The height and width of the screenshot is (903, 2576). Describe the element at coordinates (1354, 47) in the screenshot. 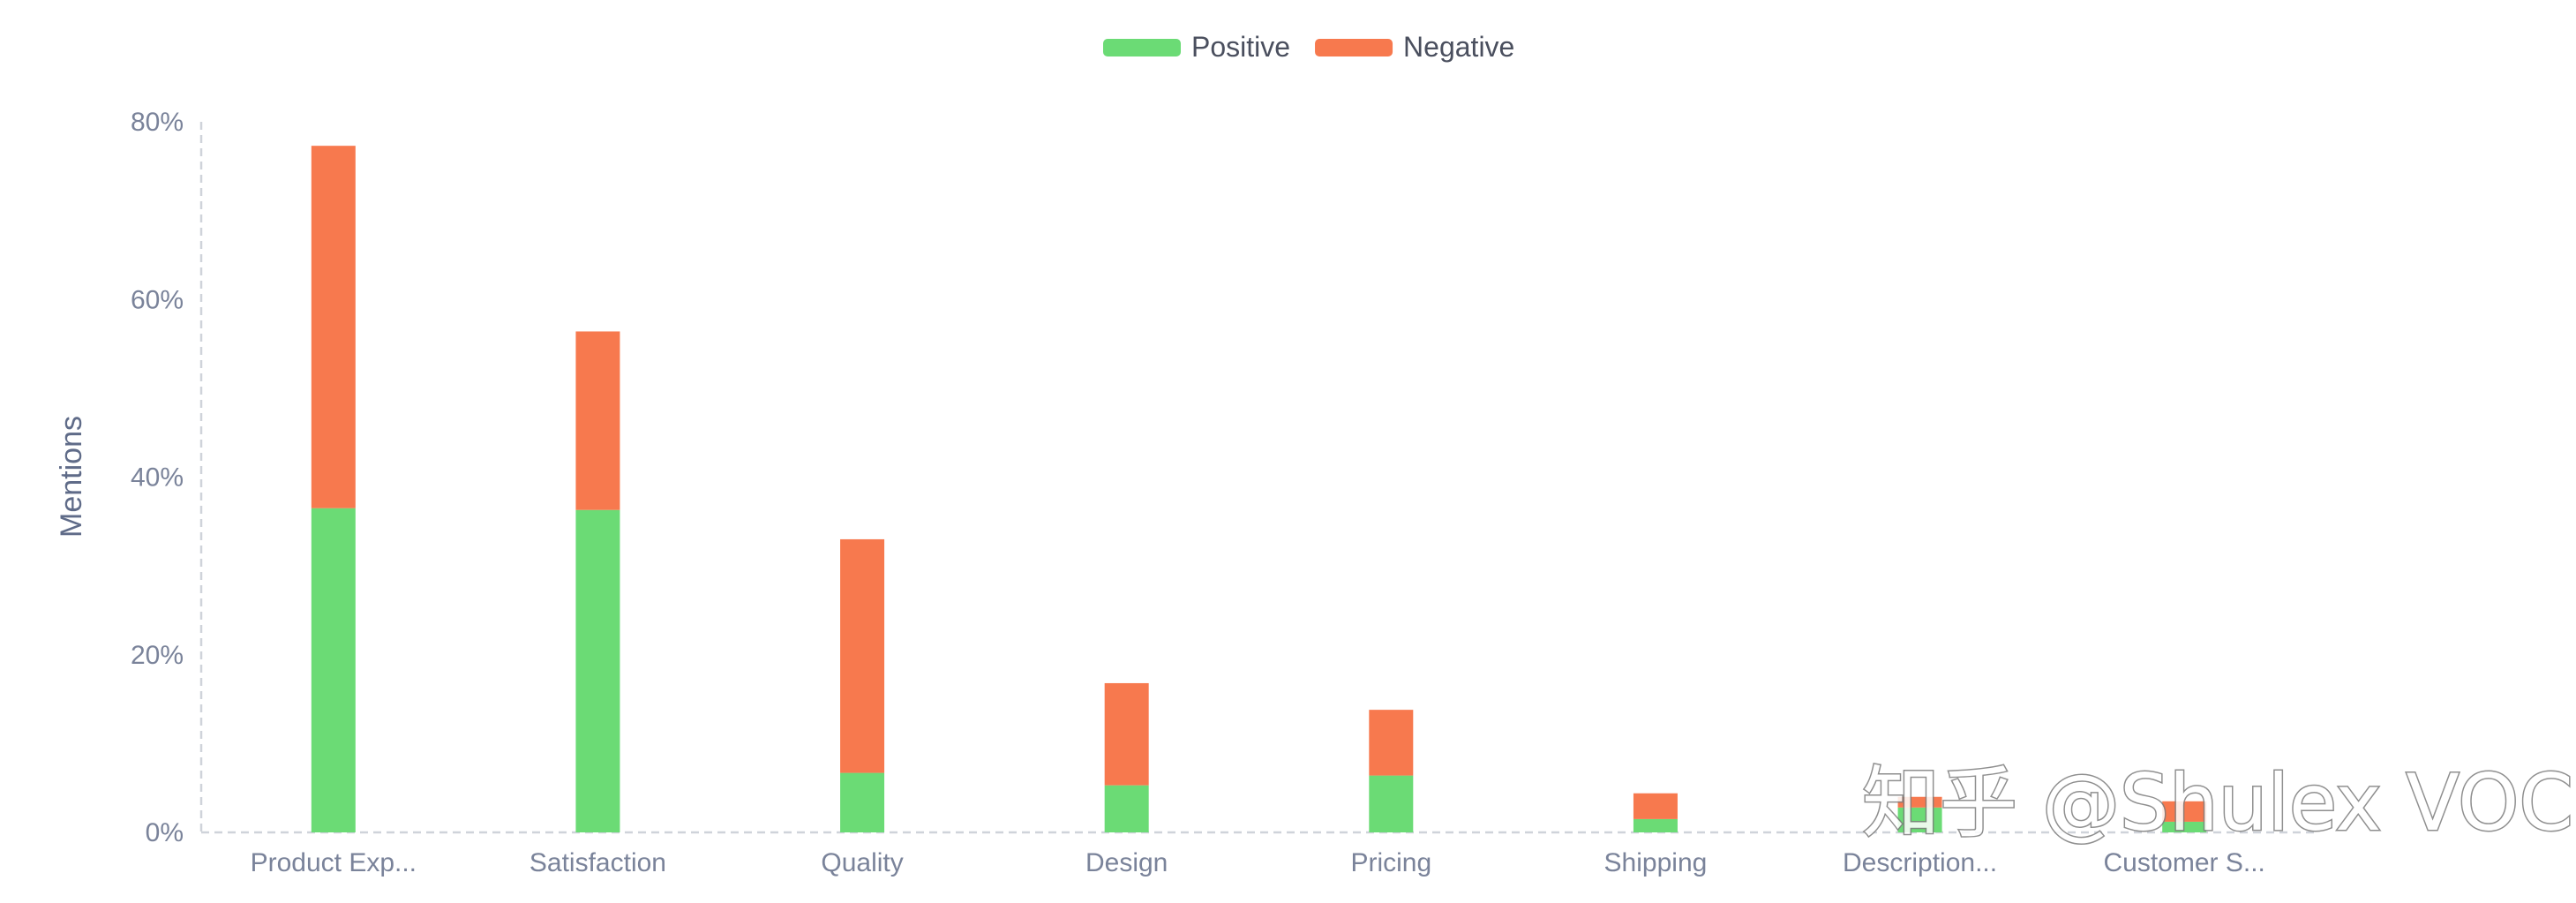

I see `legend-swatch-negative` at that location.